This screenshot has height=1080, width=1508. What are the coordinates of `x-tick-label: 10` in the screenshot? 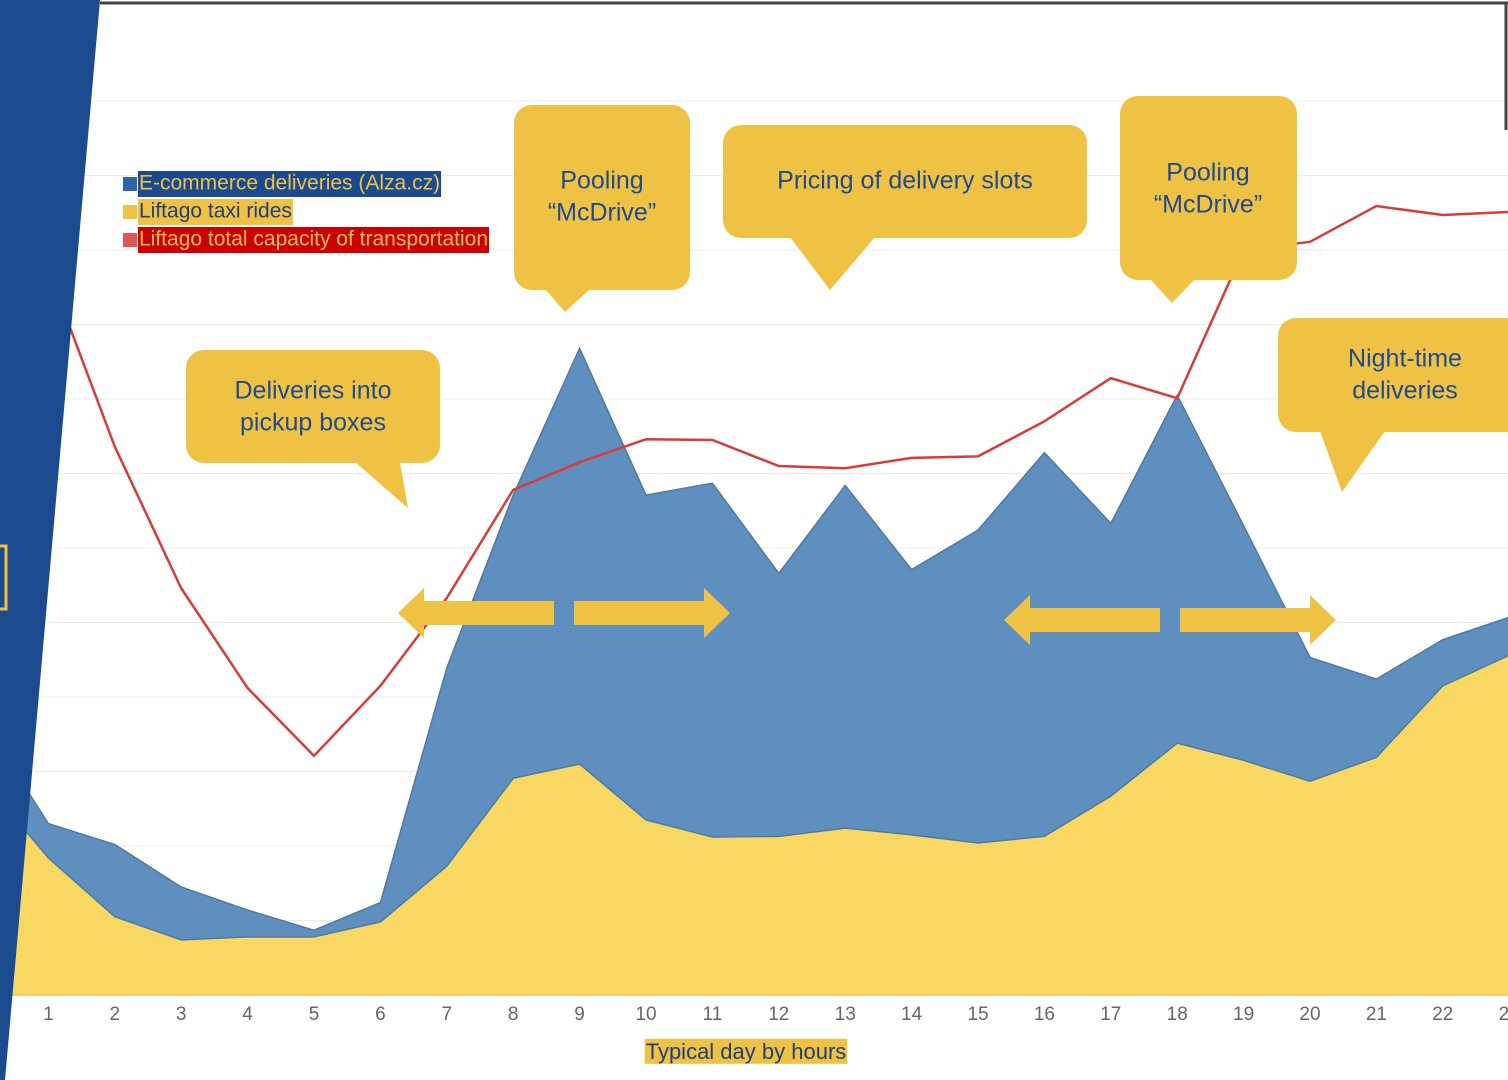 It's located at (645, 1014).